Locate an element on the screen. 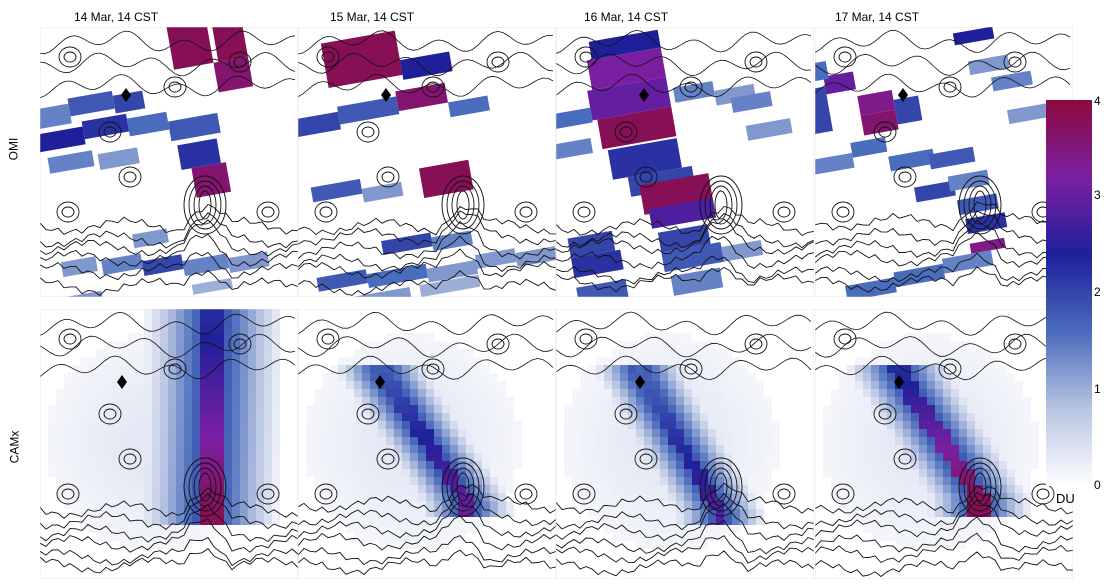  colorbar-unit: DU is located at coordinates (1065, 498).